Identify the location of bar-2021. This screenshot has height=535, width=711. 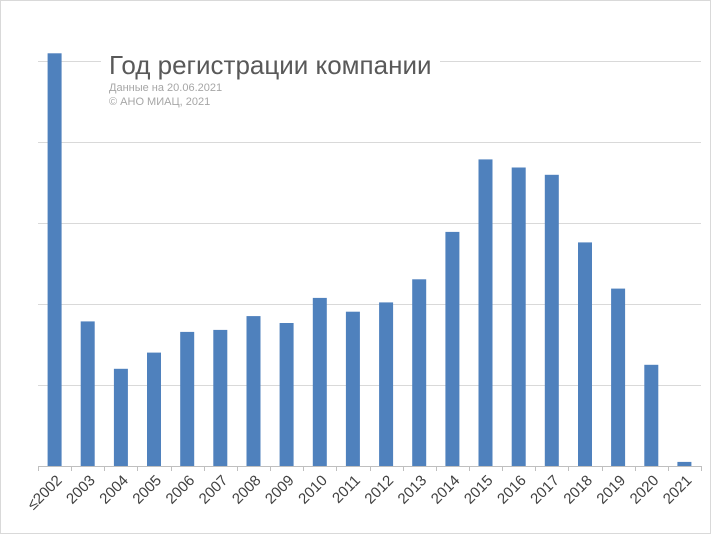
(684, 463).